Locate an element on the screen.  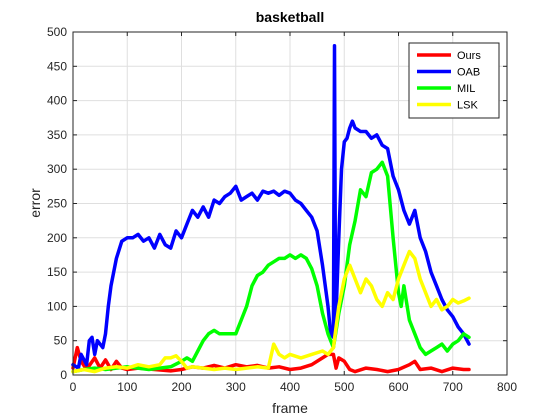
legend-label-oab: OAB is located at coordinates (468, 73).